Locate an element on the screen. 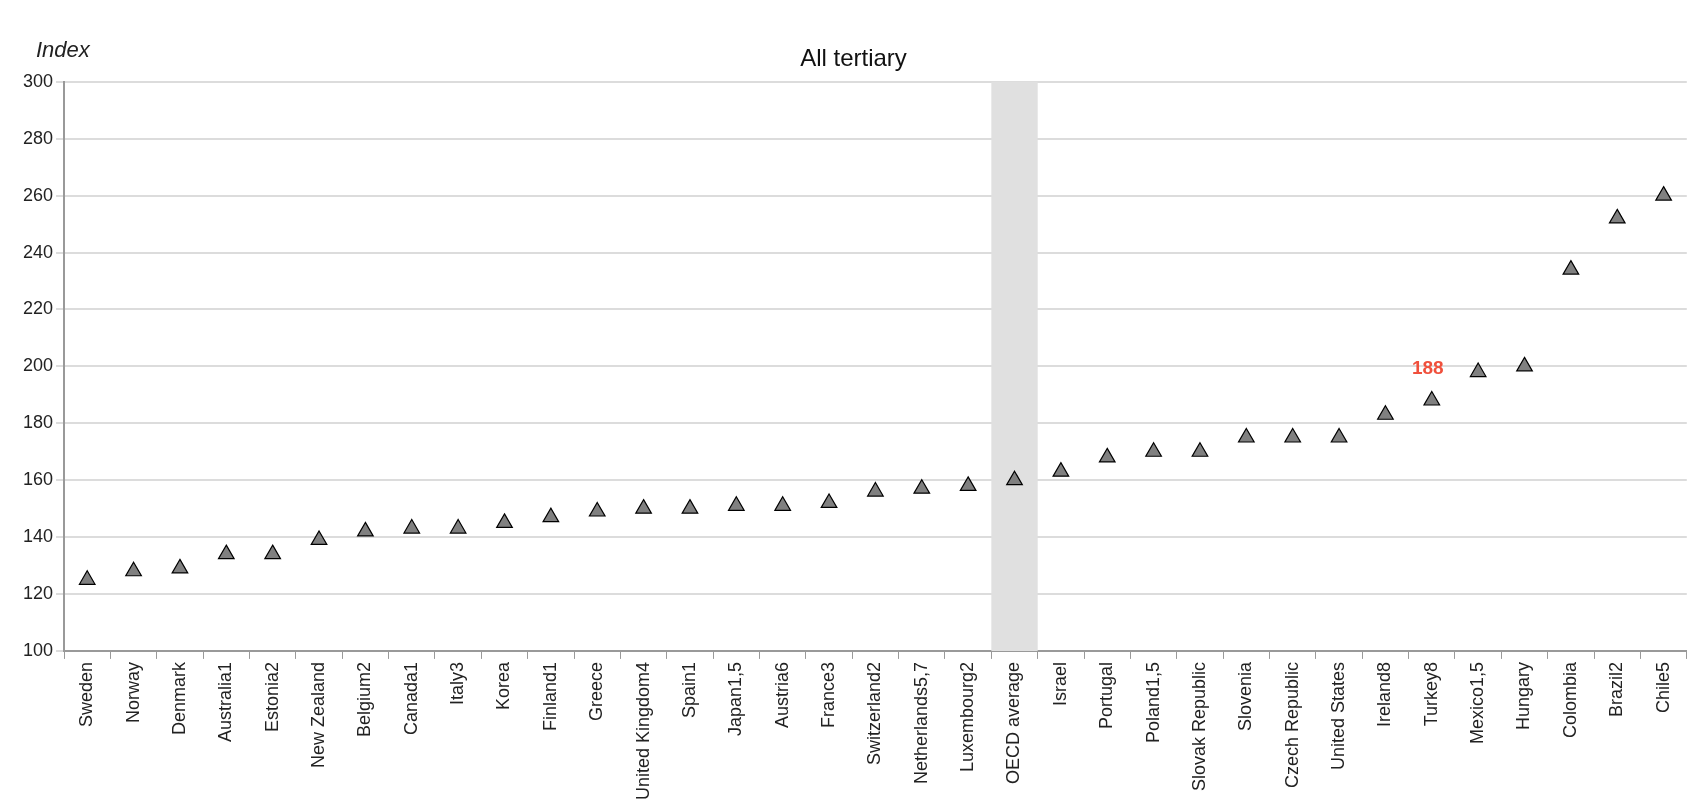  y-tick-label: 220 is located at coordinates (38, 308).